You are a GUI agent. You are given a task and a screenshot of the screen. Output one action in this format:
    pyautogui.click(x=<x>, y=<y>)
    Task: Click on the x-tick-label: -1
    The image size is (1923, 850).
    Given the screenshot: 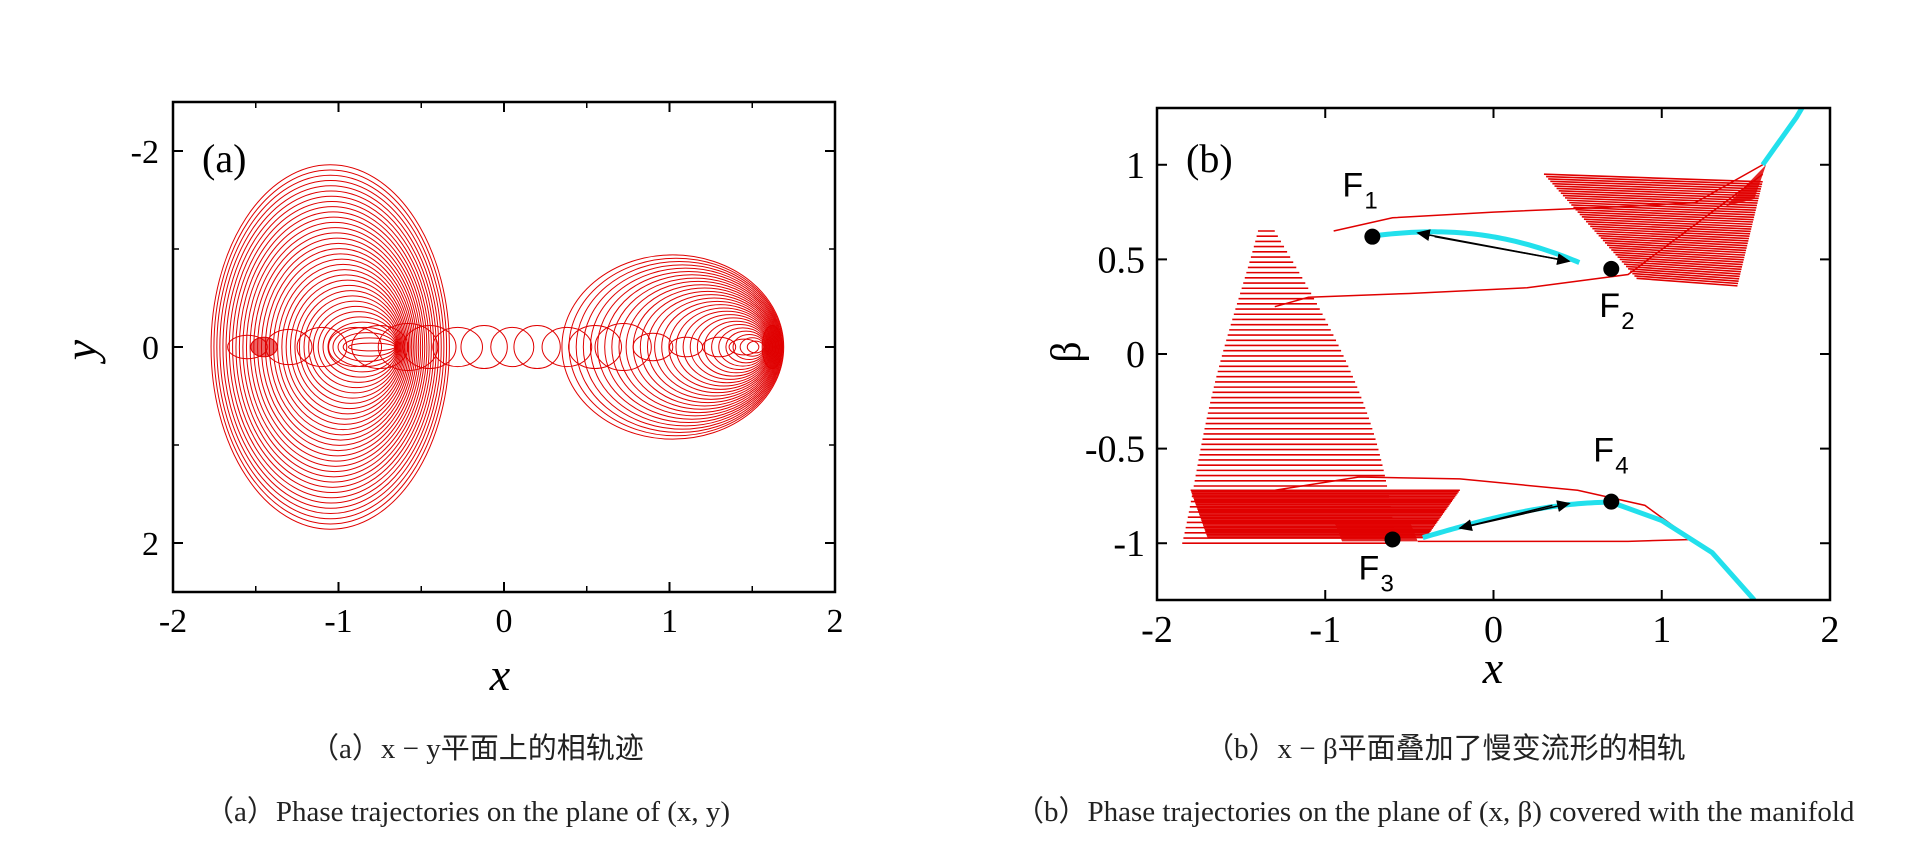 What is the action you would take?
    pyautogui.click(x=1325, y=630)
    